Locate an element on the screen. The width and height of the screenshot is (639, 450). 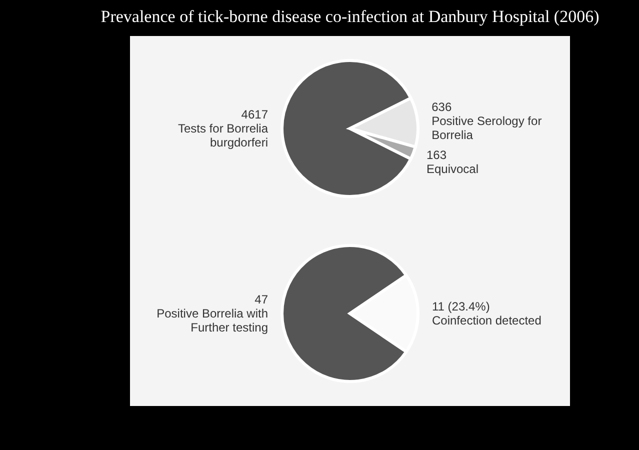
data-label: 11 (23.4%) is located at coordinates (461, 307).